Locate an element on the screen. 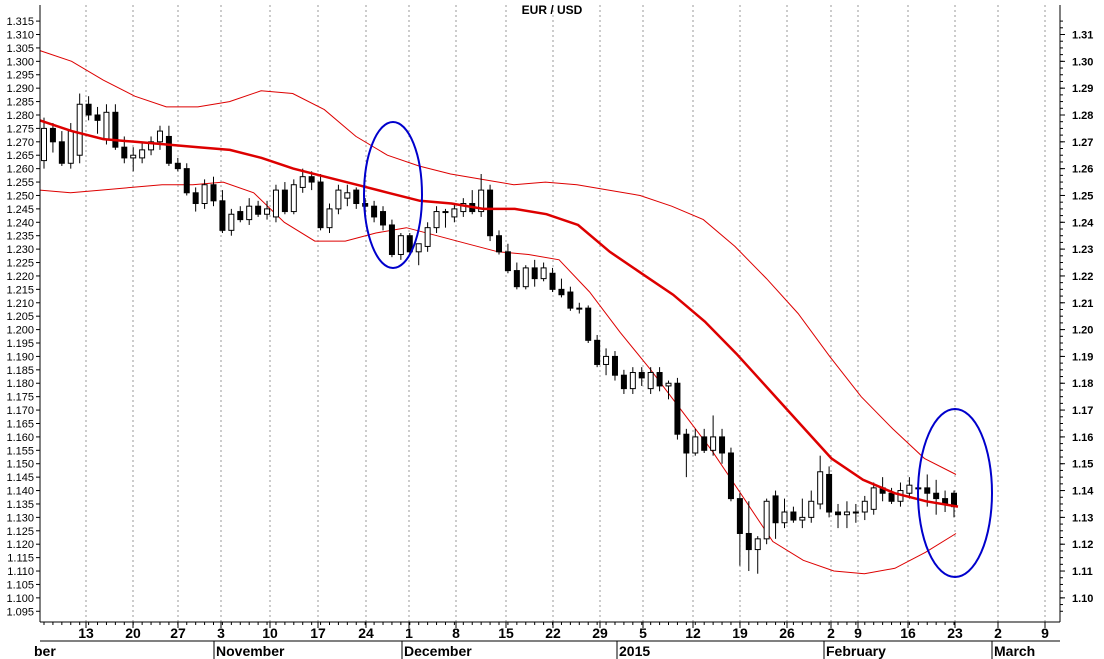 The width and height of the screenshot is (1104, 659). y-left-tick-label: 1.240 is located at coordinates (20, 223).